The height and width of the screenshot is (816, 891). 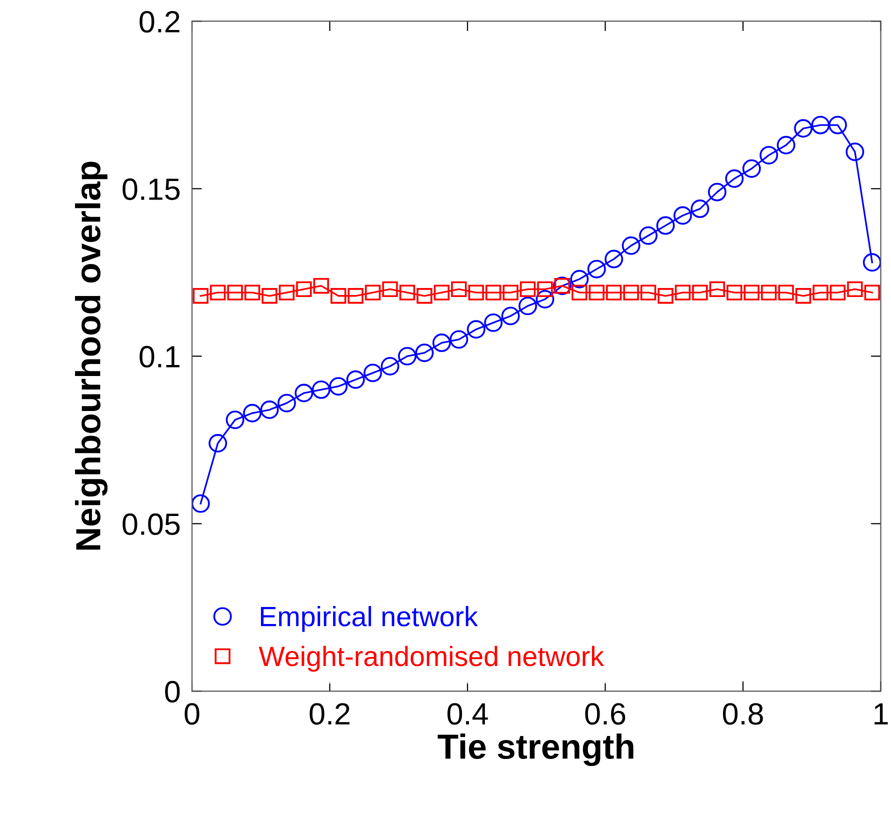 What do you see at coordinates (536, 750) in the screenshot?
I see `x-axis-title: Tie strength` at bounding box center [536, 750].